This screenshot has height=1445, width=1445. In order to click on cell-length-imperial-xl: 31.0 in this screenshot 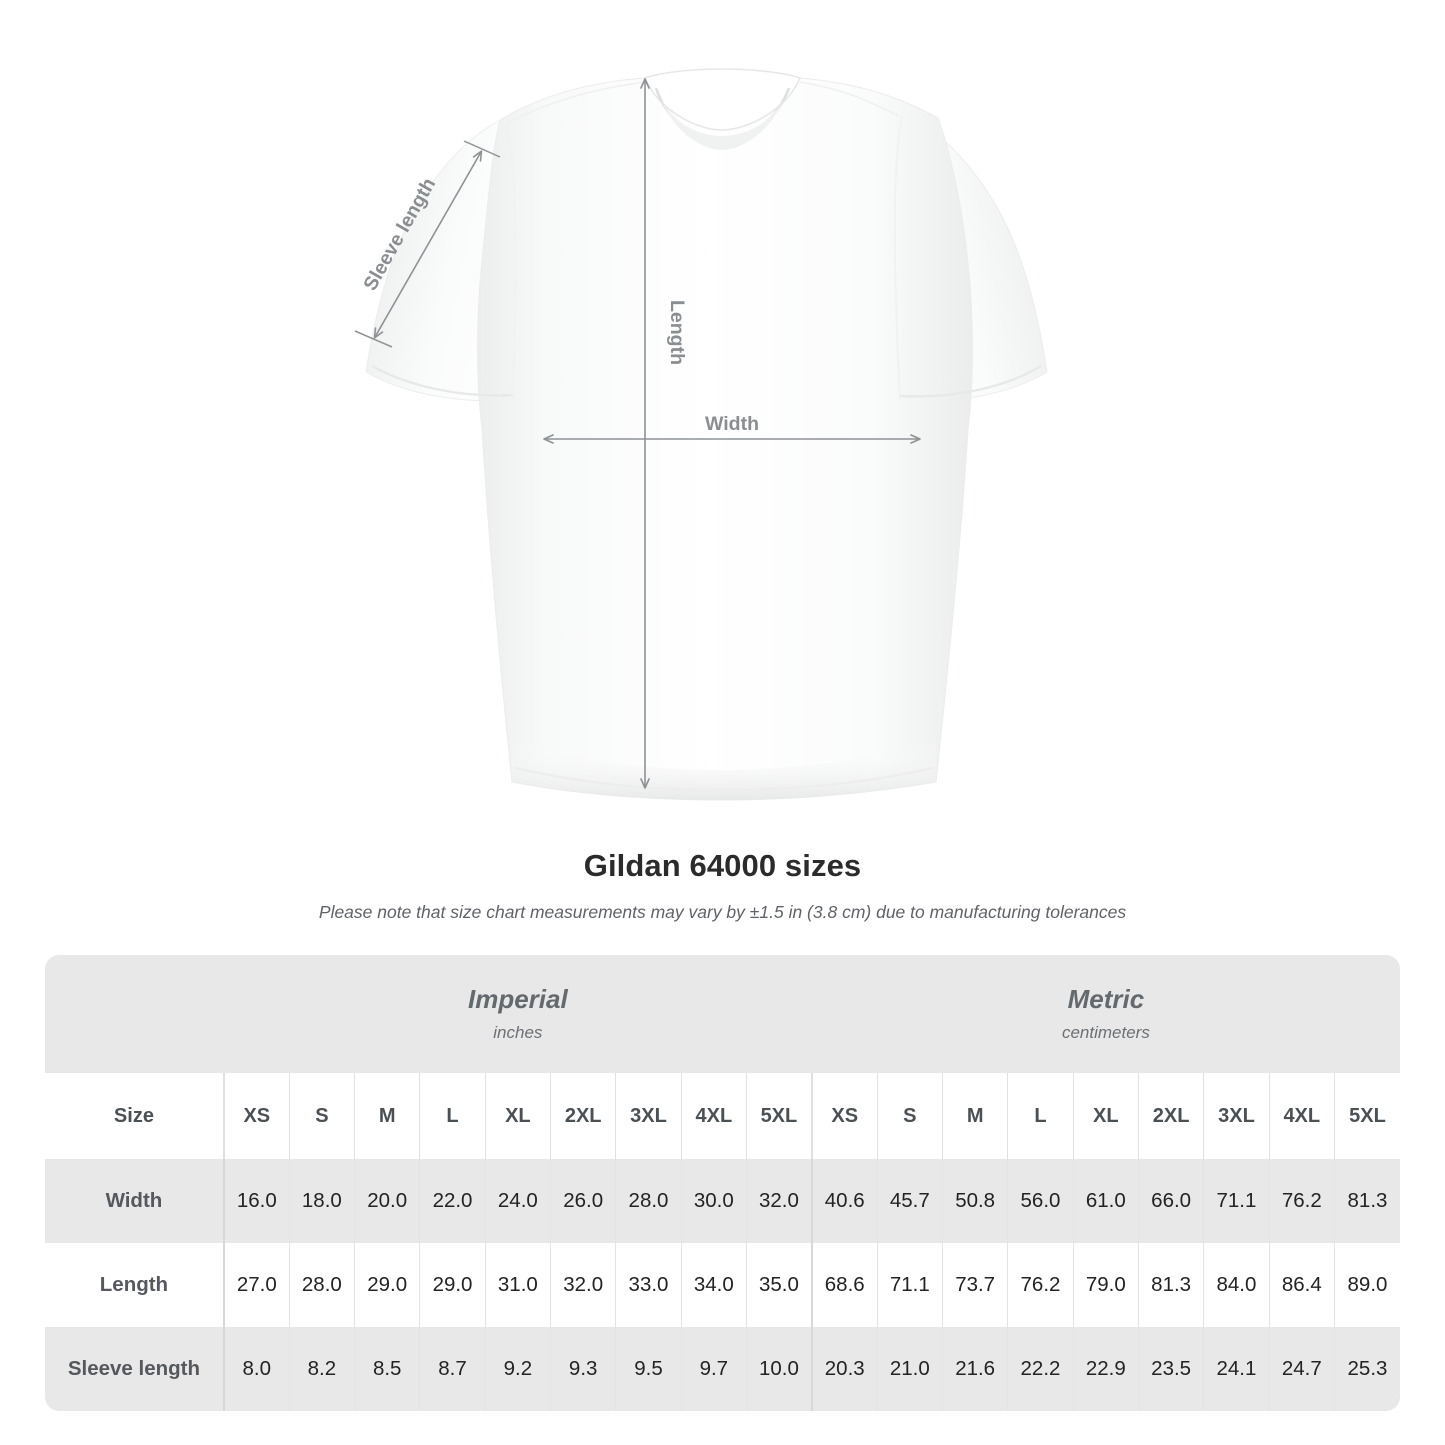, I will do `click(517, 1285)`.